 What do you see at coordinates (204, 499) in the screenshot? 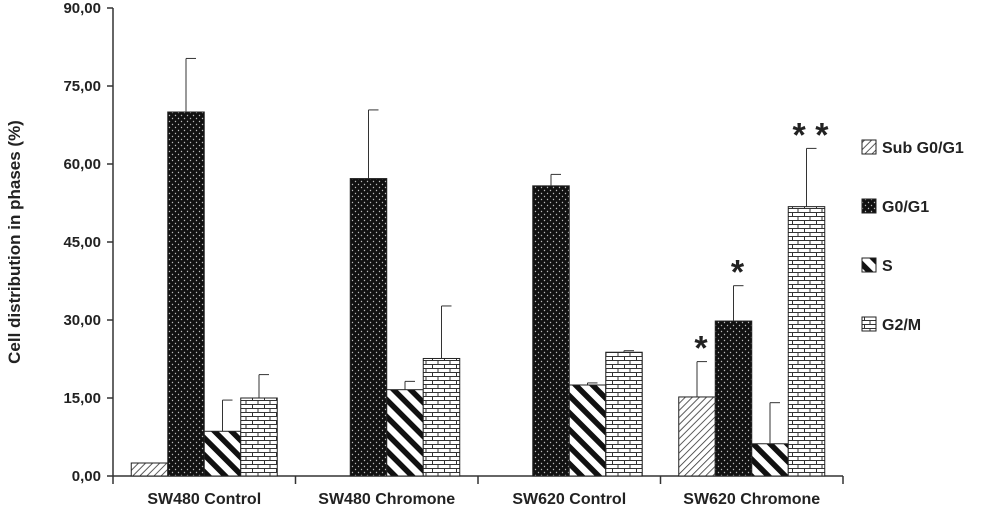
I see `x-category-label: SW480 Control` at bounding box center [204, 499].